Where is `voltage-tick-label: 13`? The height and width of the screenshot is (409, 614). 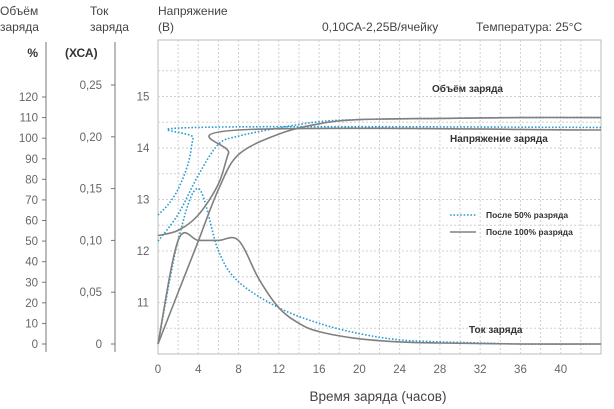
voltage-tick-label: 13 is located at coordinates (143, 201).